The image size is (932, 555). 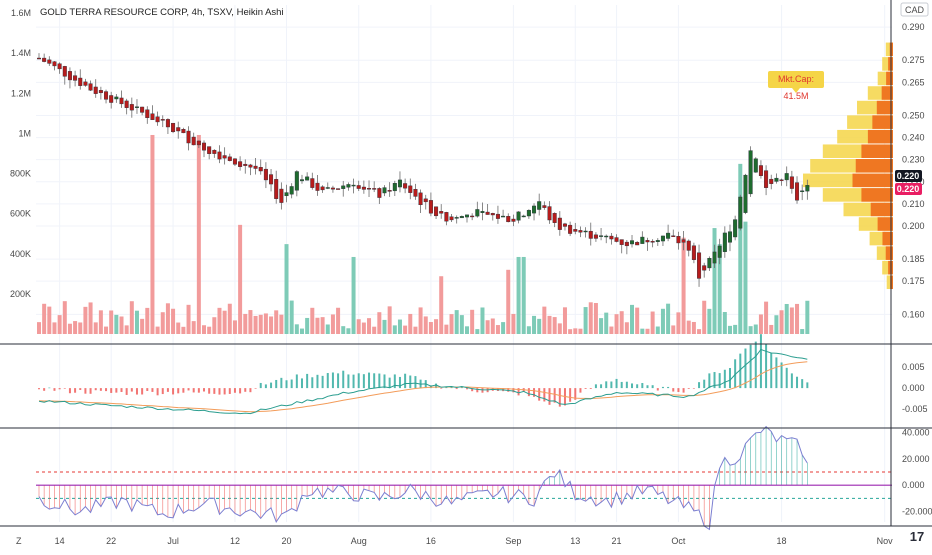 What do you see at coordinates (19, 541) in the screenshot?
I see `zoom-icon: Z` at bounding box center [19, 541].